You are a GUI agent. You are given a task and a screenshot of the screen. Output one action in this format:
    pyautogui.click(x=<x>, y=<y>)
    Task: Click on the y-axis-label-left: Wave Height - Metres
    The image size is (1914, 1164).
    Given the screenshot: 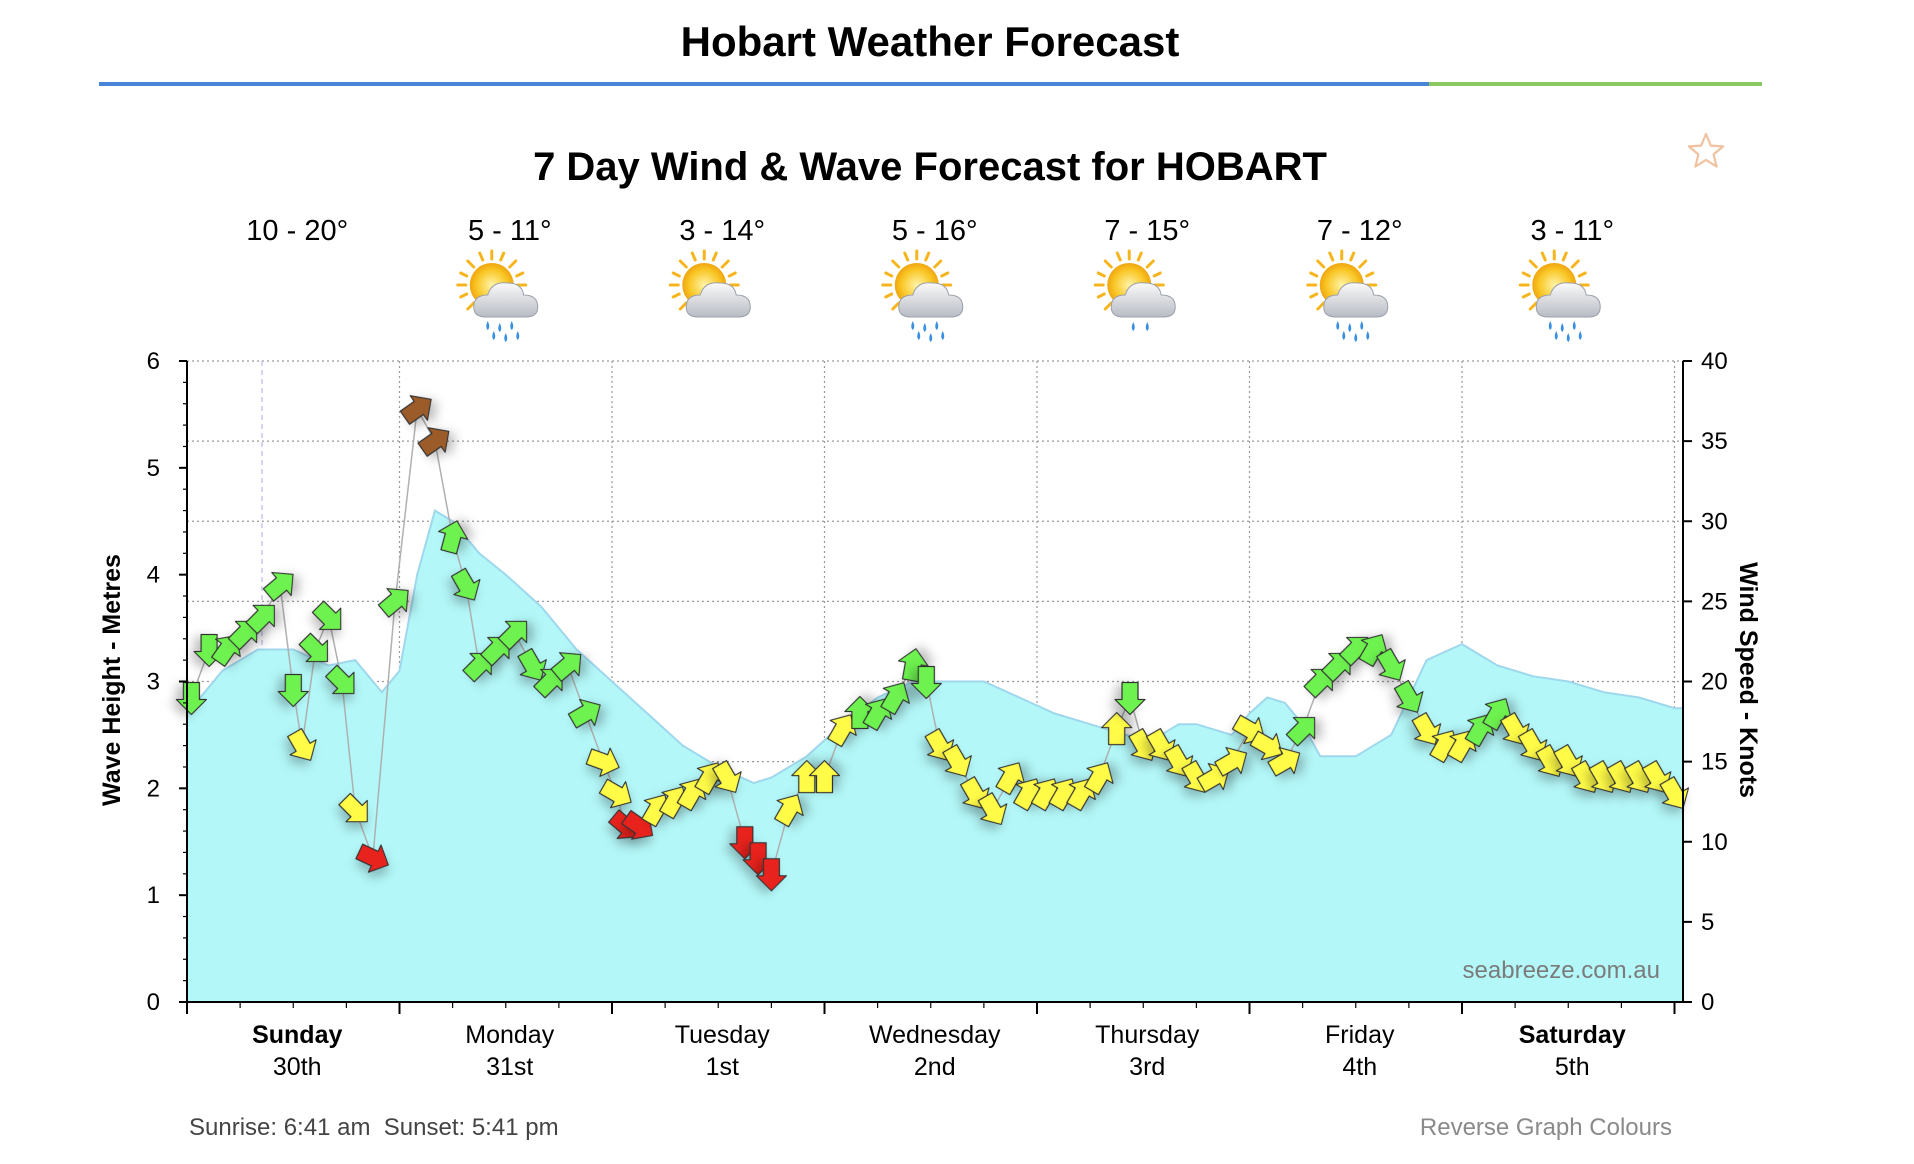 What is the action you would take?
    pyautogui.click(x=112, y=680)
    